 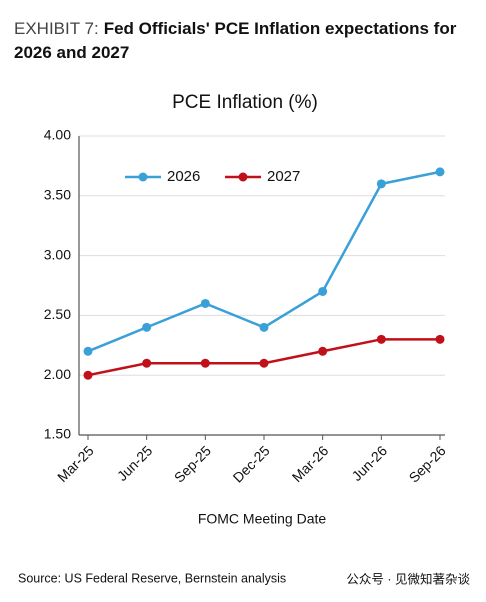 I want to click on y-tick-label: 3.50, so click(x=57, y=195).